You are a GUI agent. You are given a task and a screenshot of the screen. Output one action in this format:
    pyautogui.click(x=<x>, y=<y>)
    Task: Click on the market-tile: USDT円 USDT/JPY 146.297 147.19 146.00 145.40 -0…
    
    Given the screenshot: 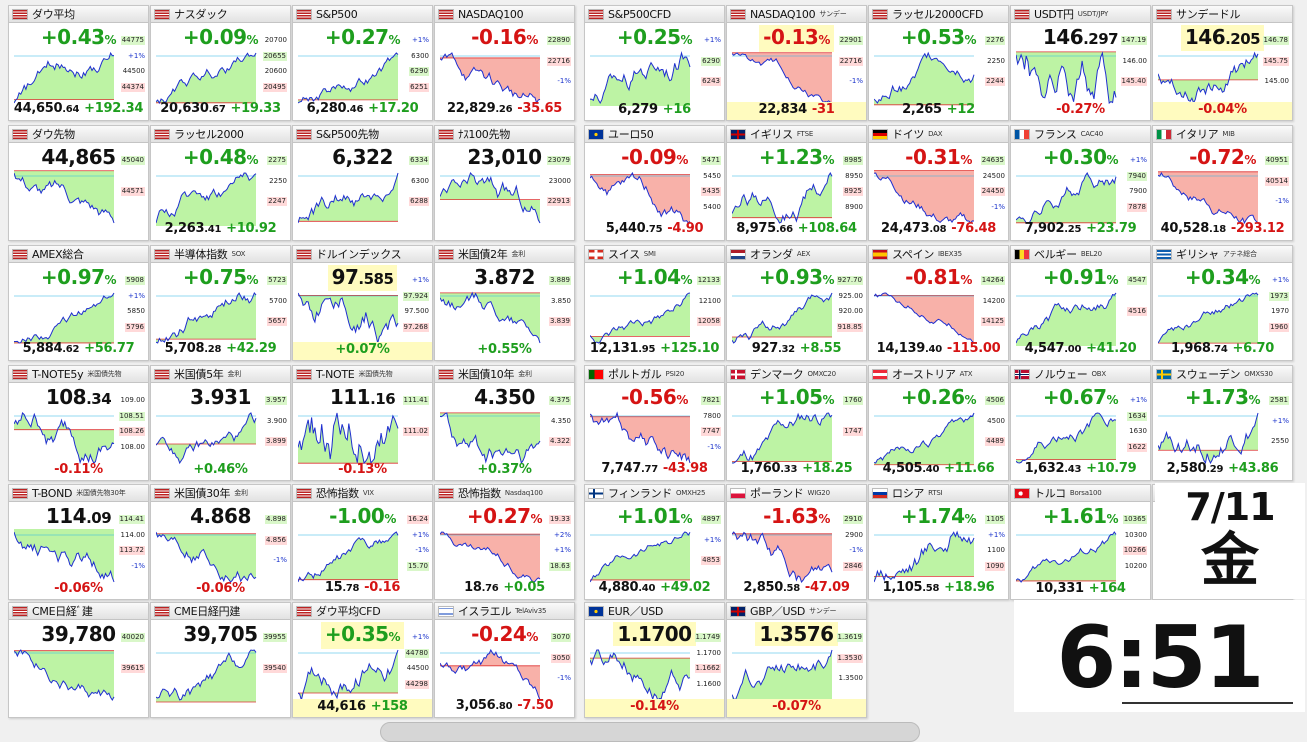 What is the action you would take?
    pyautogui.click(x=1080, y=63)
    